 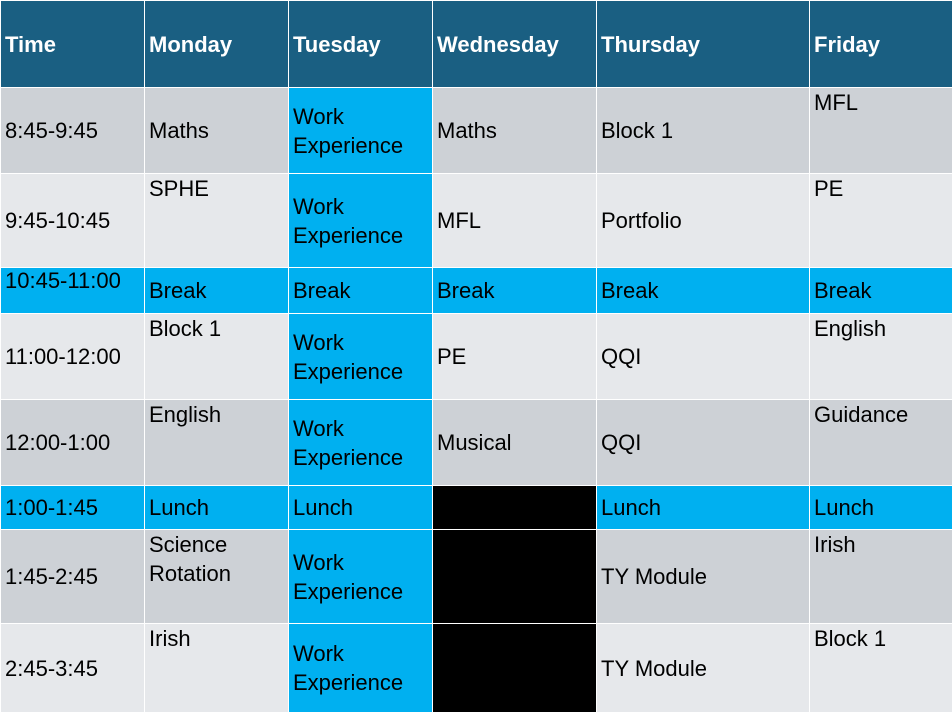 What do you see at coordinates (217, 357) in the screenshot?
I see `monday-cell: Block 1` at bounding box center [217, 357].